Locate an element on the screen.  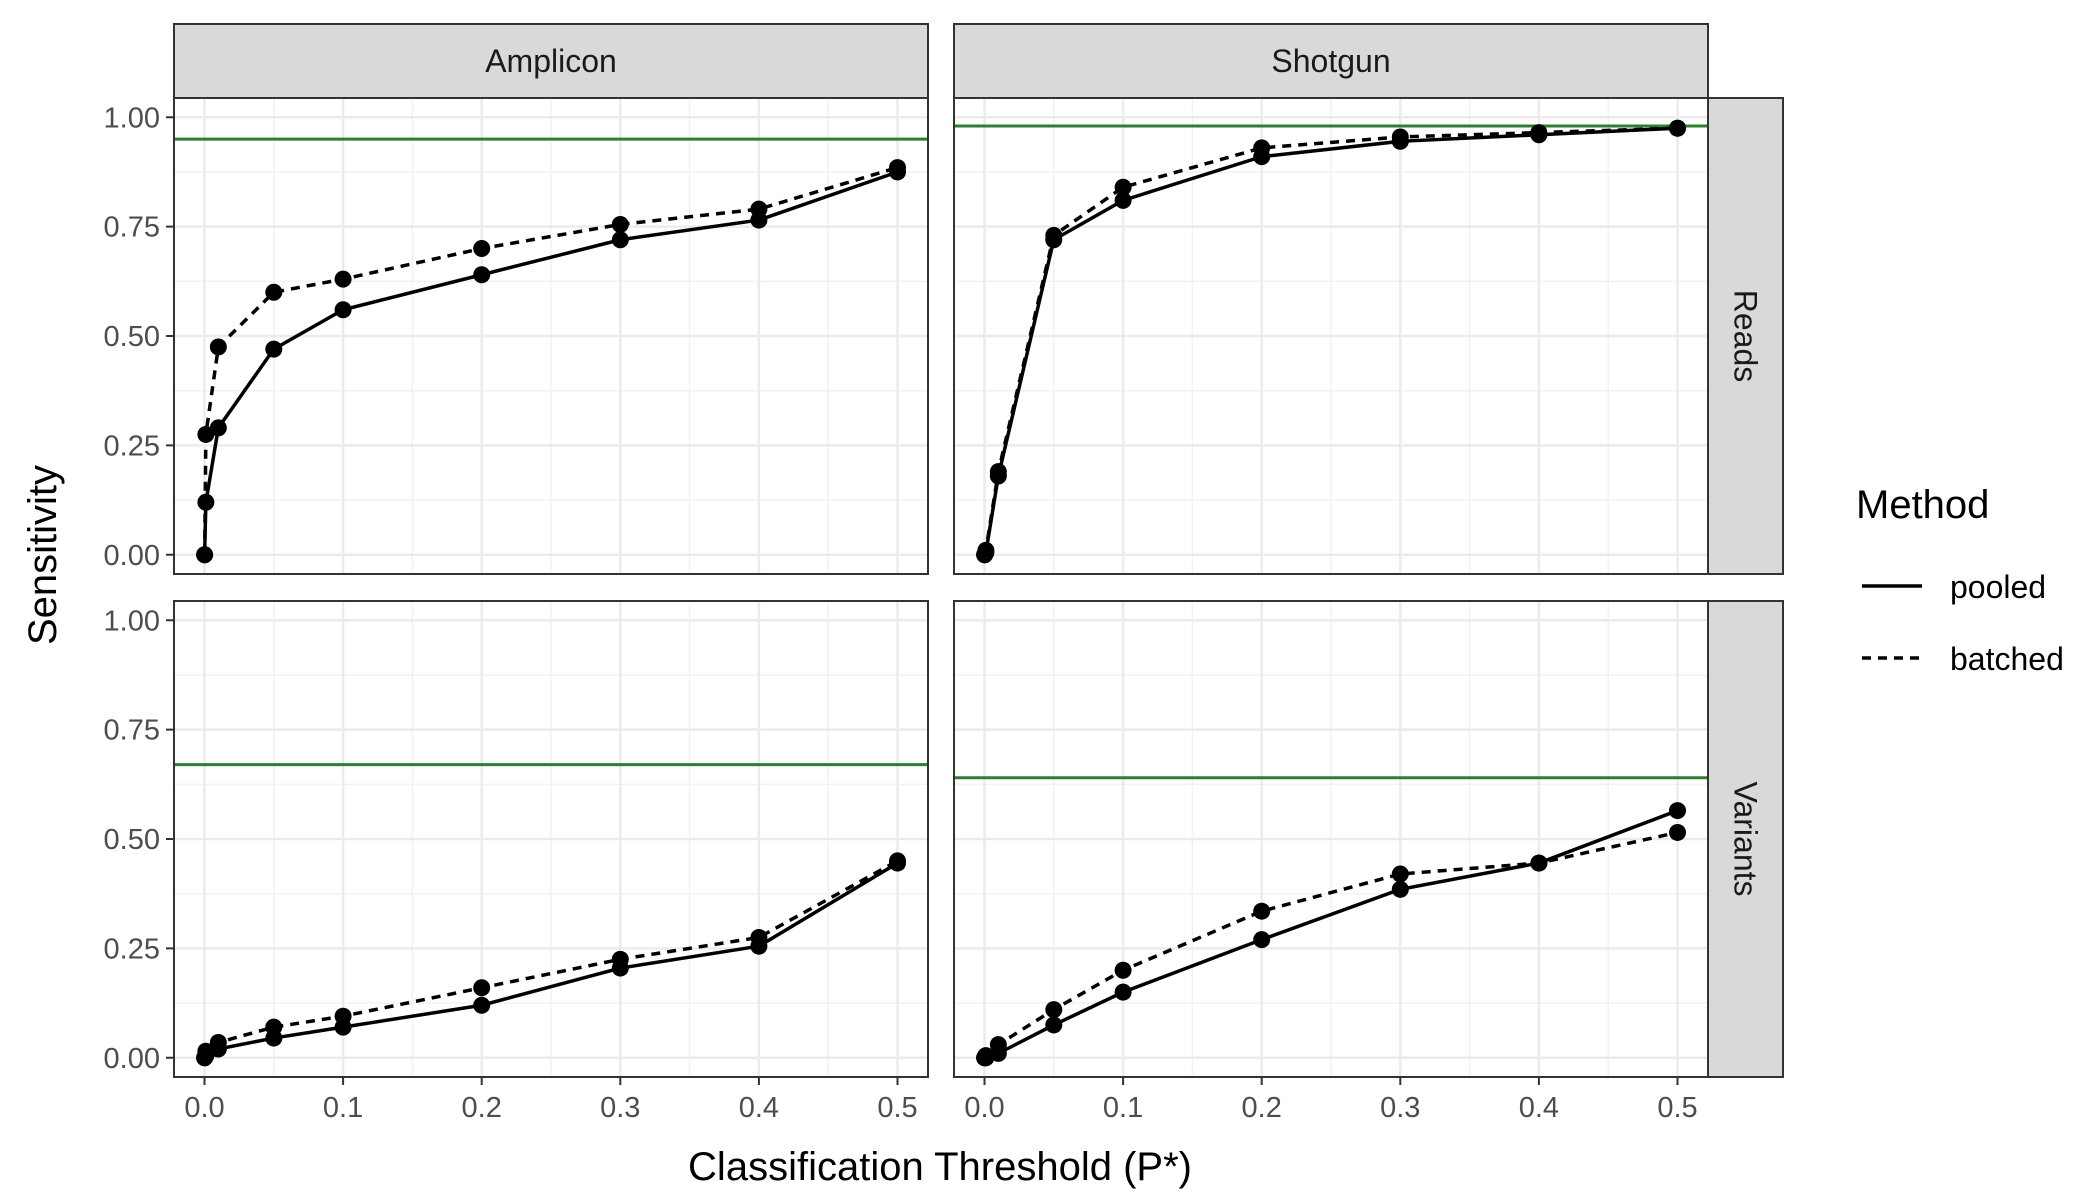
strip-label-amplicon: Amplicon is located at coordinates (551, 61).